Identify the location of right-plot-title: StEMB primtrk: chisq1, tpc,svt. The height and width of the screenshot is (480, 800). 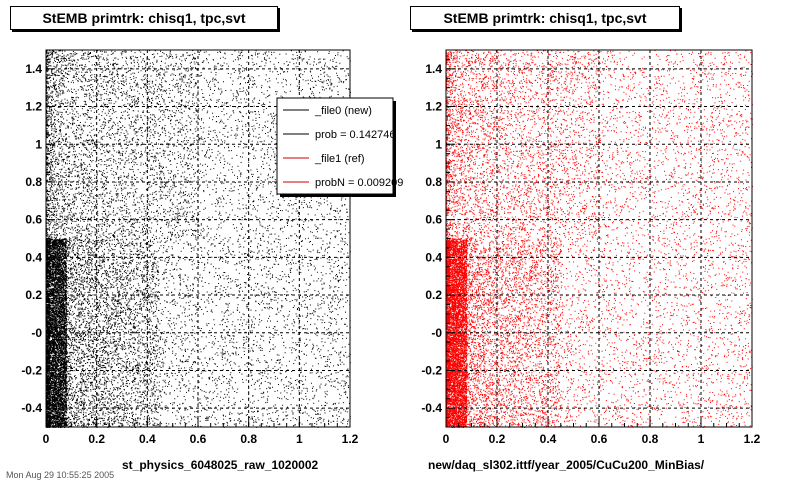
(545, 18).